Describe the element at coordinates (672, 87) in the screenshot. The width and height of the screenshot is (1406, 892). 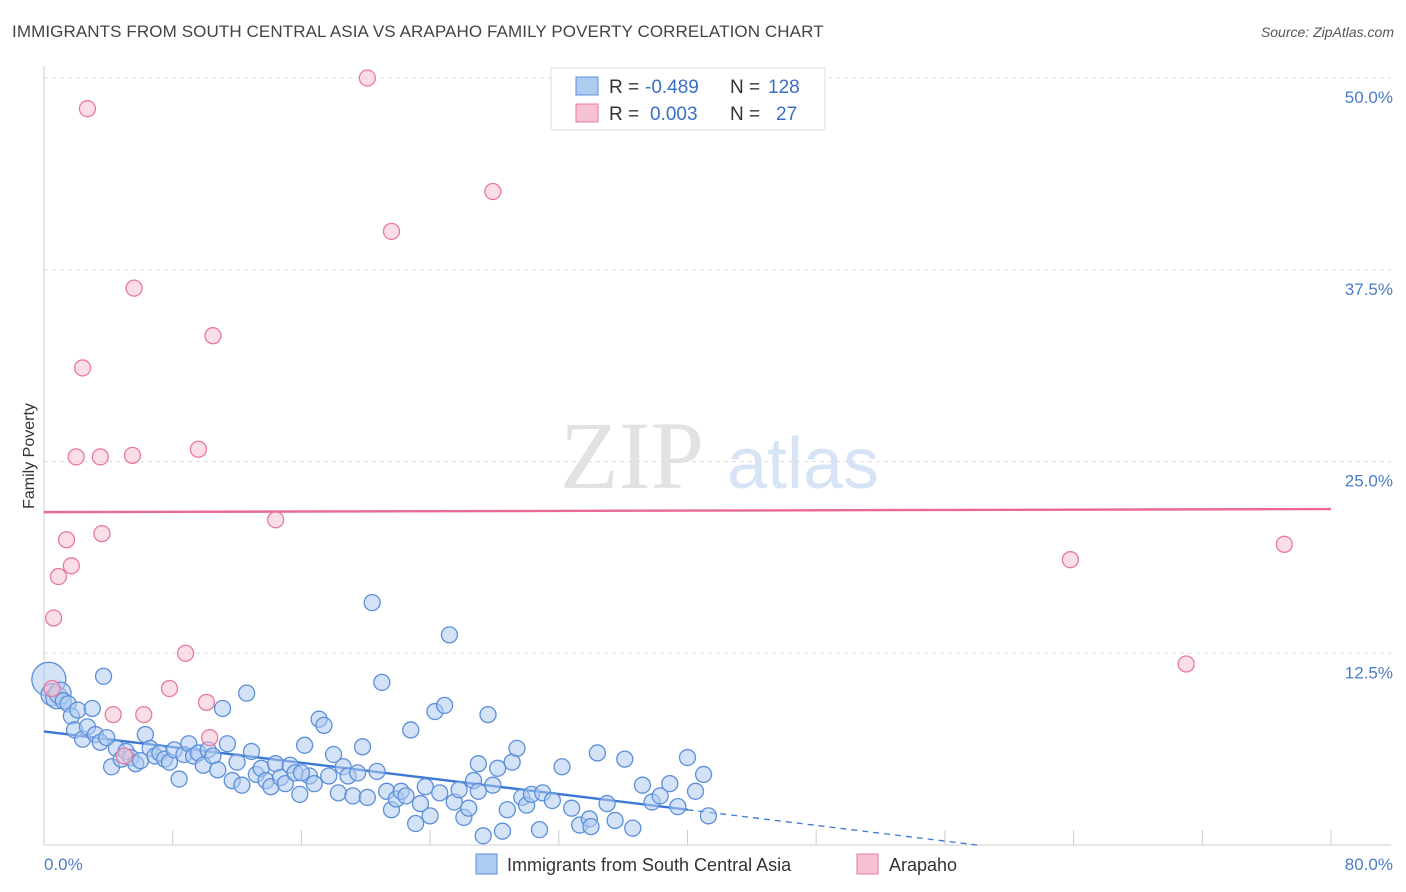
I see `stats-r-value-1: -0.489` at that location.